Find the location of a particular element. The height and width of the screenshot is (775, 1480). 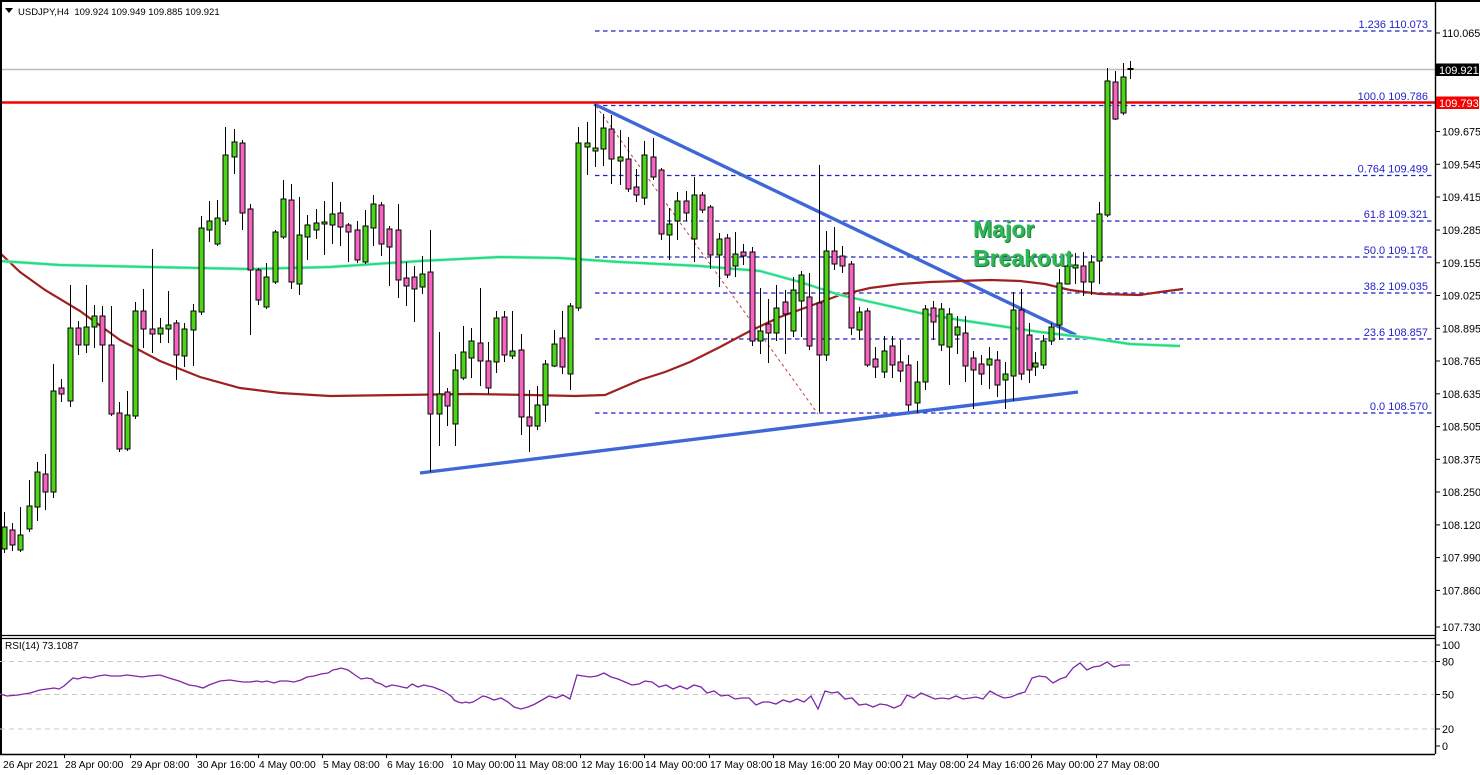

svg-text: 20 May 00:00 is located at coordinates (870, 765).